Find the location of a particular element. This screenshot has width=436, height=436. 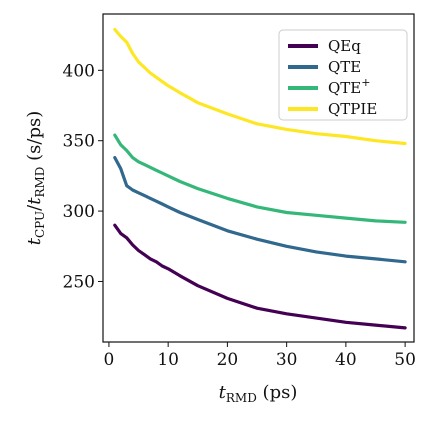

x-tick-label: 10 is located at coordinates (168, 360).